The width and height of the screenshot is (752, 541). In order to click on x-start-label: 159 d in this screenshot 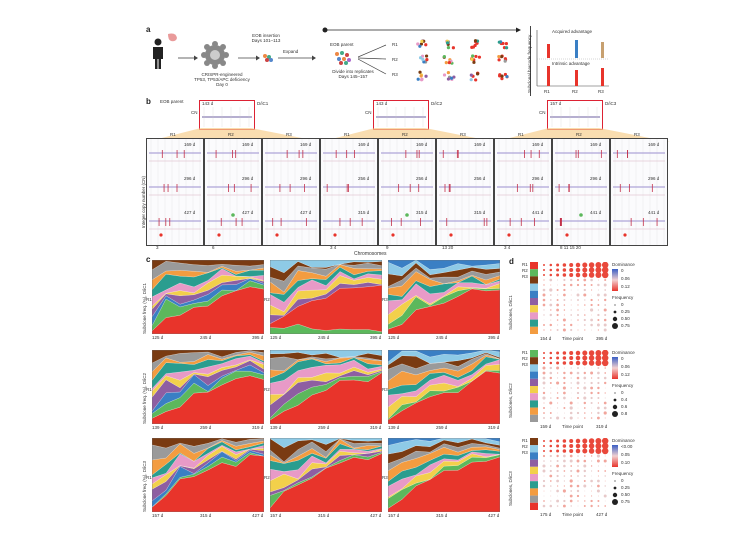, I will do `click(546, 426)`.